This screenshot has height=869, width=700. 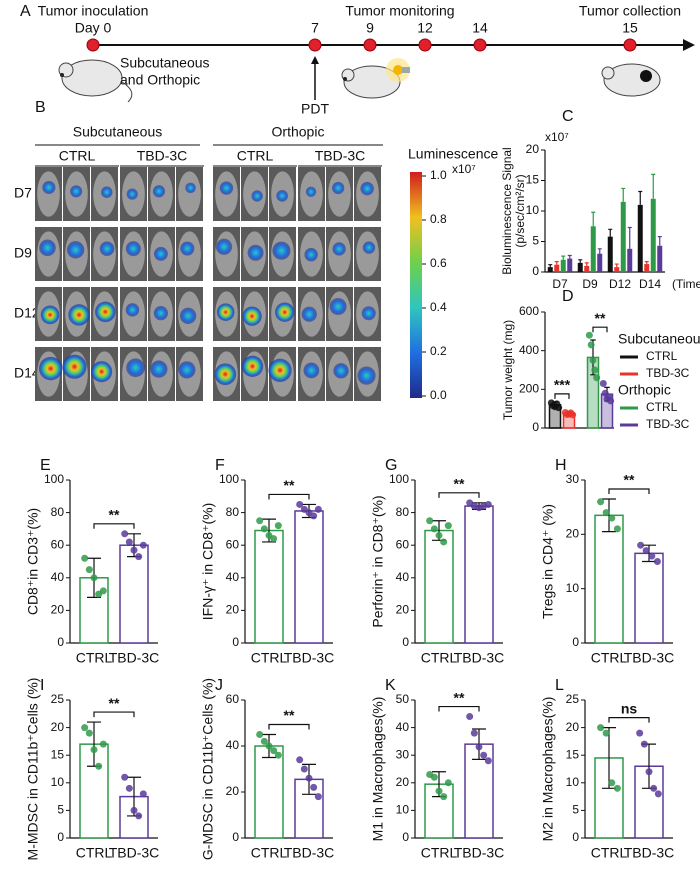 I want to click on y-tick-label: 15, so click(x=573, y=754).